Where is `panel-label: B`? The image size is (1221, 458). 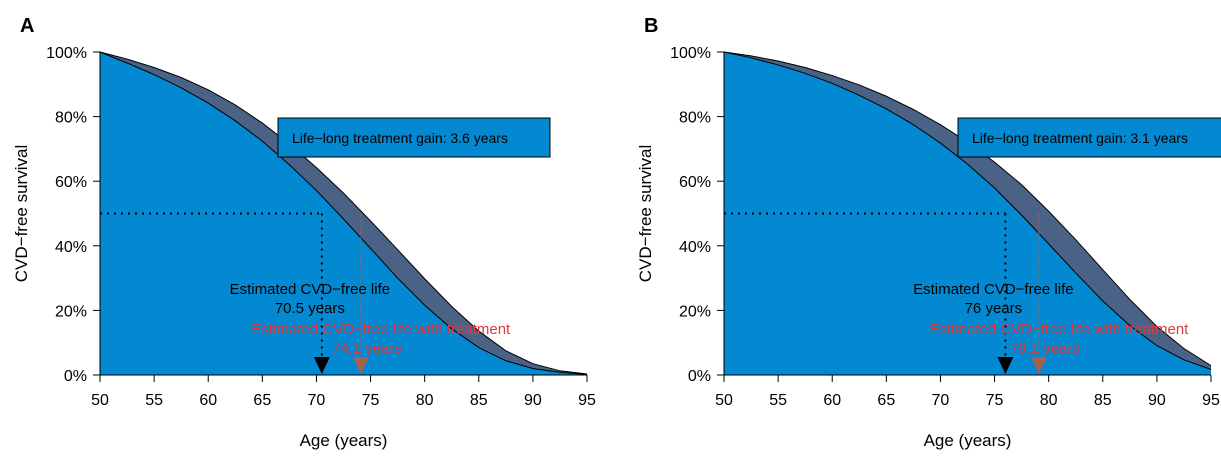
panel-label: B is located at coordinates (651, 26).